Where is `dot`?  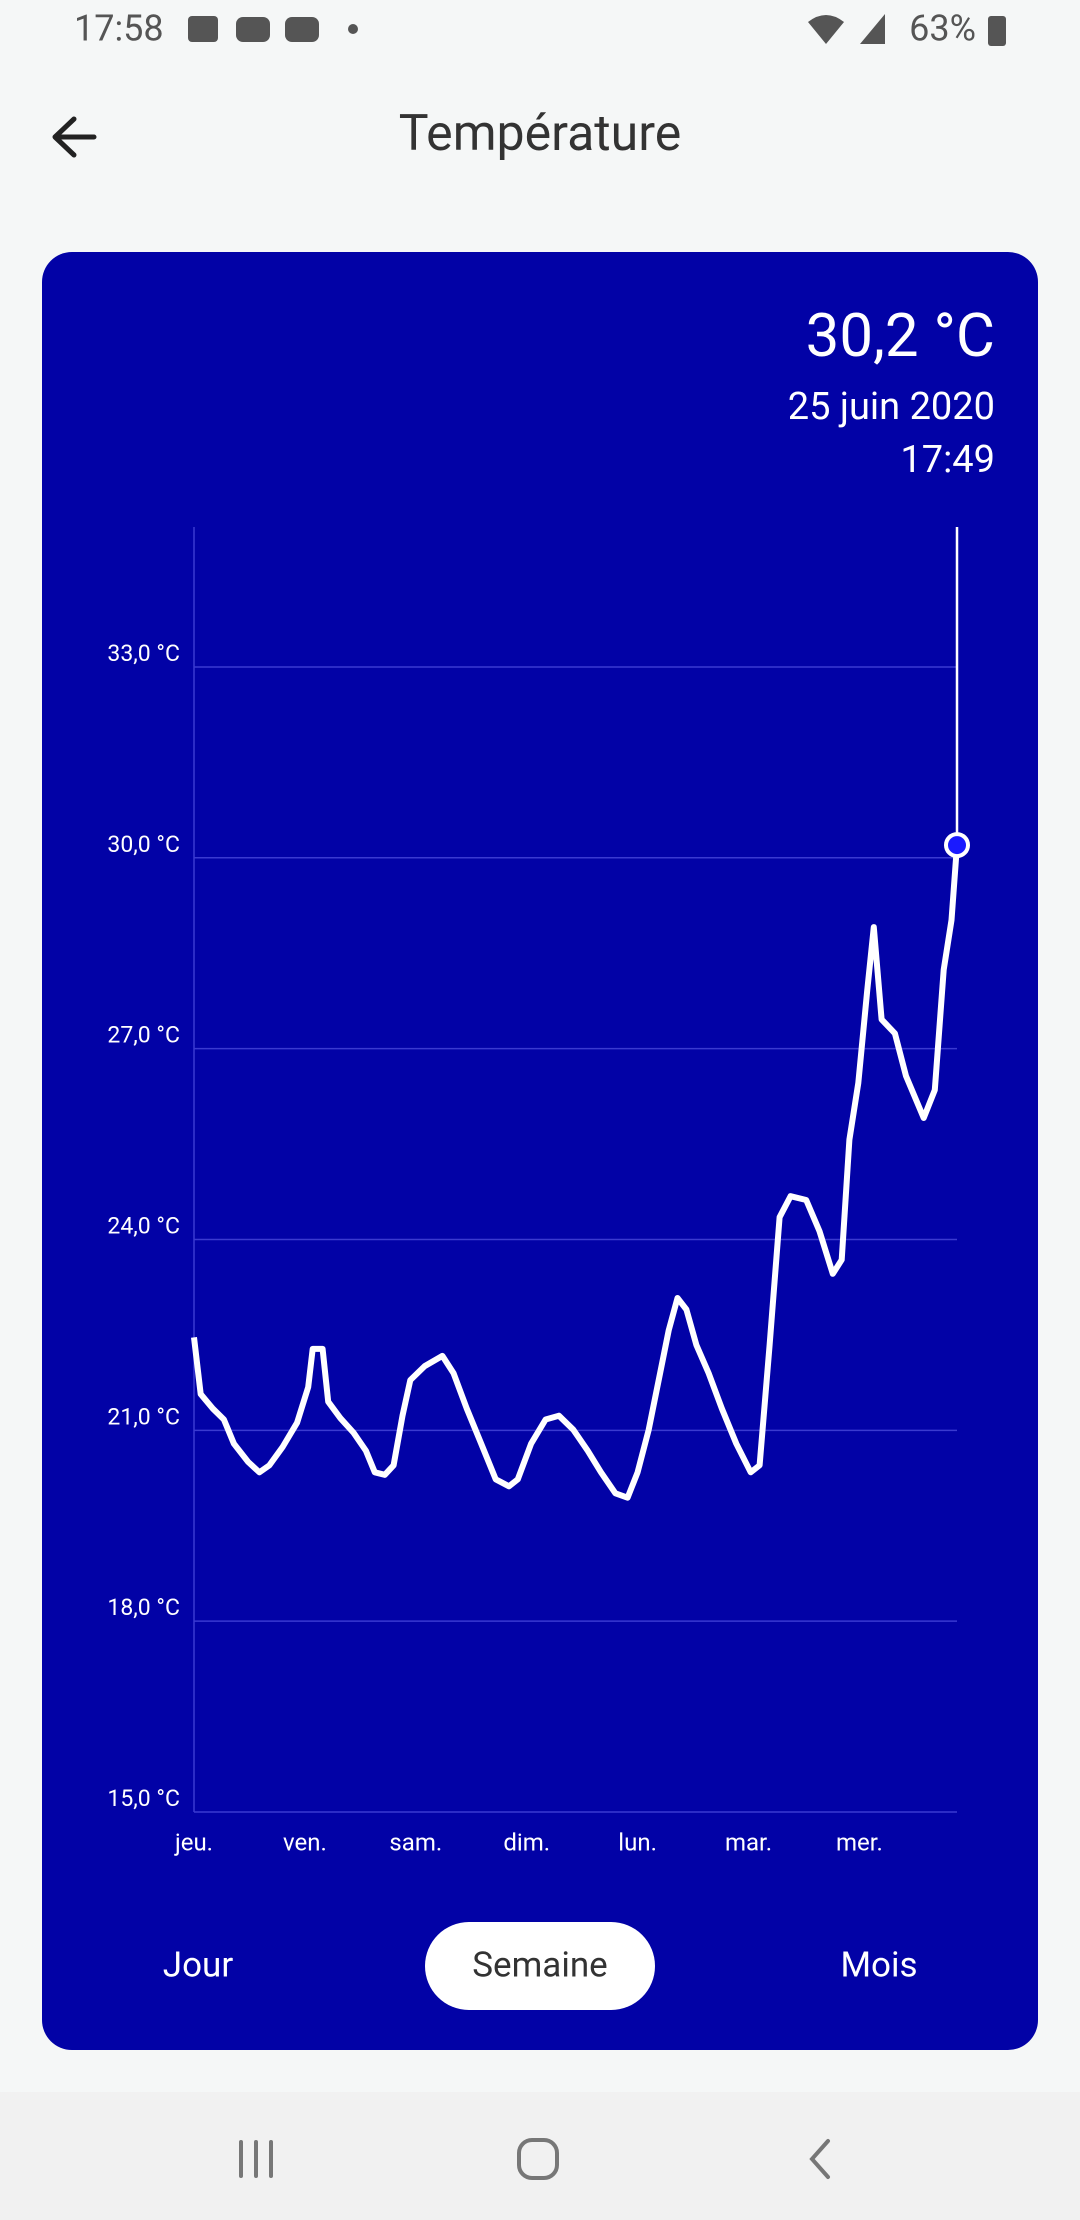
dot is located at coordinates (353, 29).